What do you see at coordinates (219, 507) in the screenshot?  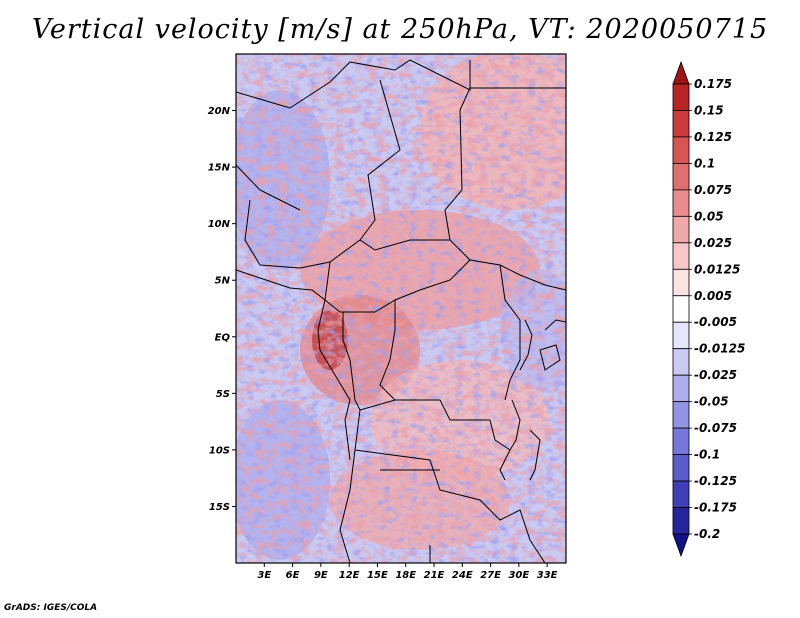 I see `lat-label: 15S` at bounding box center [219, 507].